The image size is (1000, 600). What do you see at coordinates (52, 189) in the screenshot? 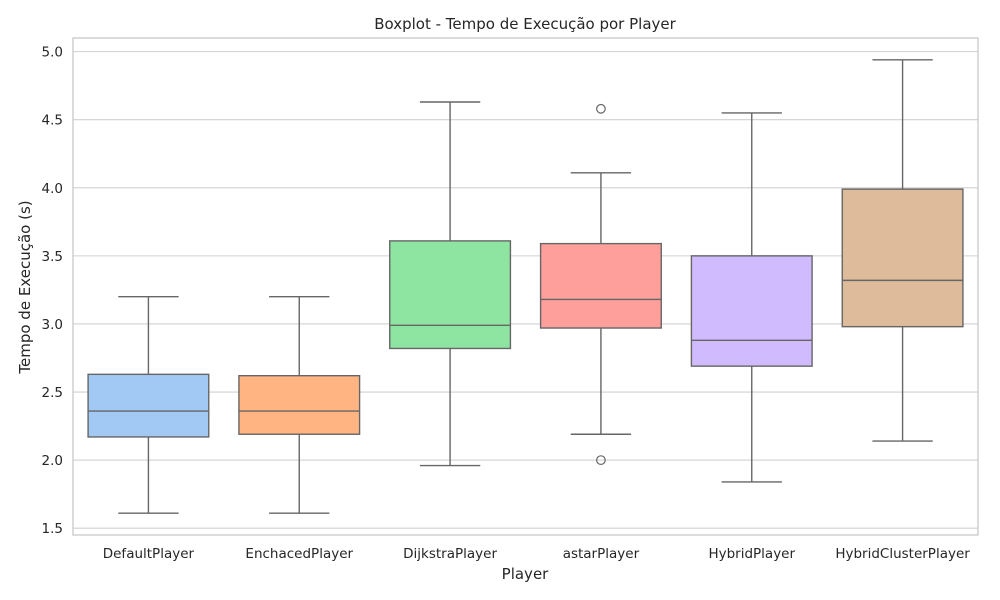
I see `y-tick-label: 4.0` at bounding box center [52, 189].